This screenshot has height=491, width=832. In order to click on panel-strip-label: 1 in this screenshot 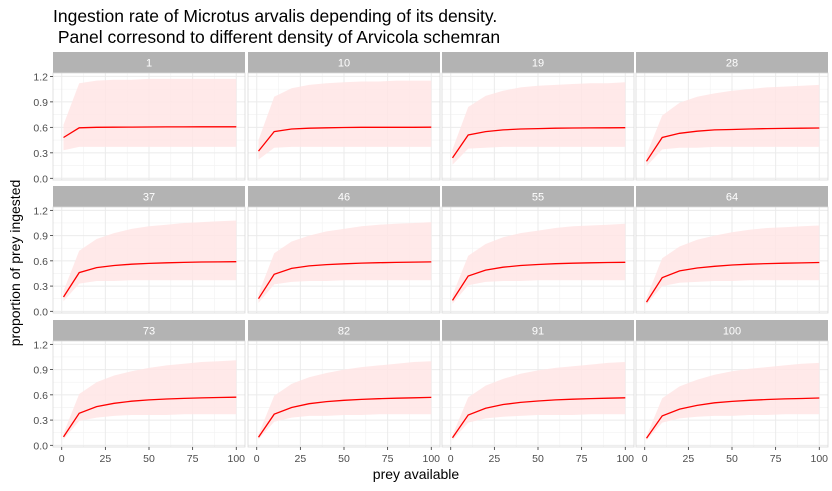, I will do `click(149, 64)`.